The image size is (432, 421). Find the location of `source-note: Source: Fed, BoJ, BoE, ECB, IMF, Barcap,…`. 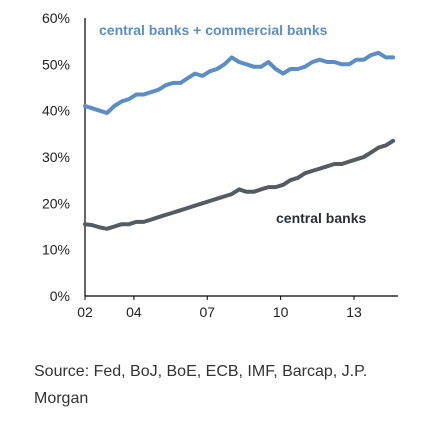

source-note: Source: Fed, BoJ, BoE, ECB, IMF, Barcap,… is located at coordinates (201, 385).